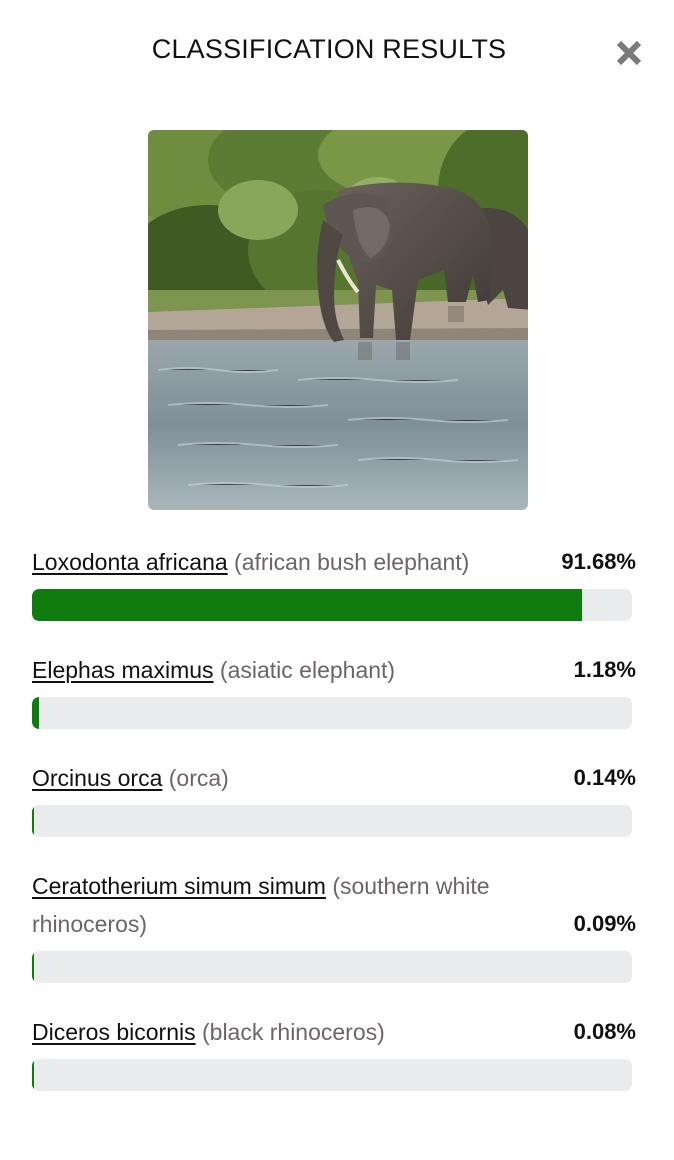  Describe the element at coordinates (130, 562) in the screenshot. I see `scientific-name-link: Loxodonta africana` at that location.